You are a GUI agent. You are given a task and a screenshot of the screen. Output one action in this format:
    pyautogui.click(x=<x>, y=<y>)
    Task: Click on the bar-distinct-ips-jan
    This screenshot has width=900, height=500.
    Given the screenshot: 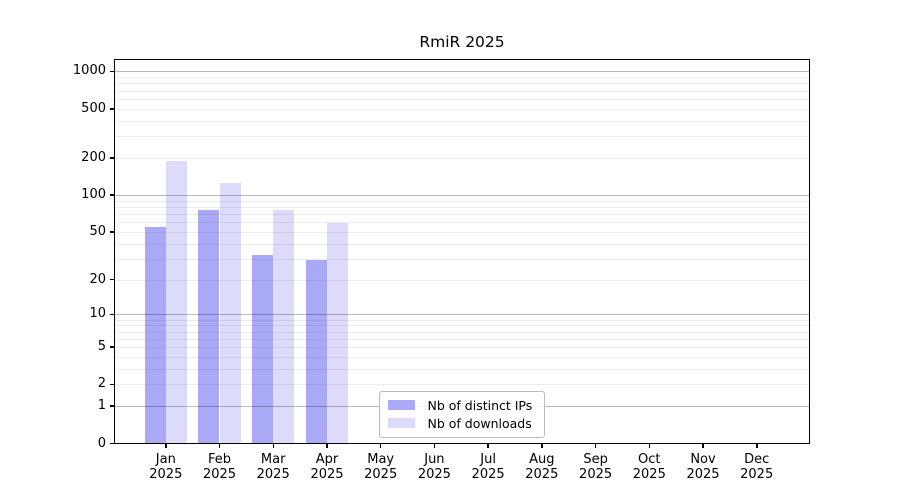 What is the action you would take?
    pyautogui.click(x=155, y=335)
    